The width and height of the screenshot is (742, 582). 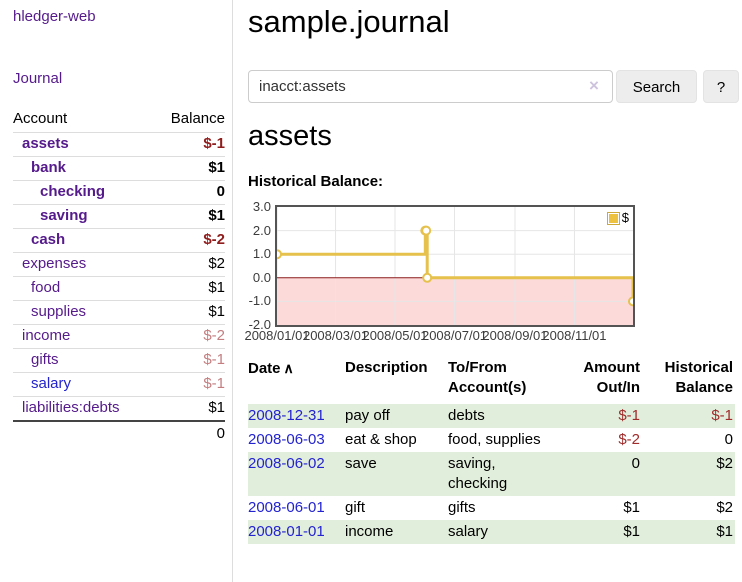 What do you see at coordinates (286, 415) in the screenshot?
I see `transaction-date-link: 2008-12-31` at bounding box center [286, 415].